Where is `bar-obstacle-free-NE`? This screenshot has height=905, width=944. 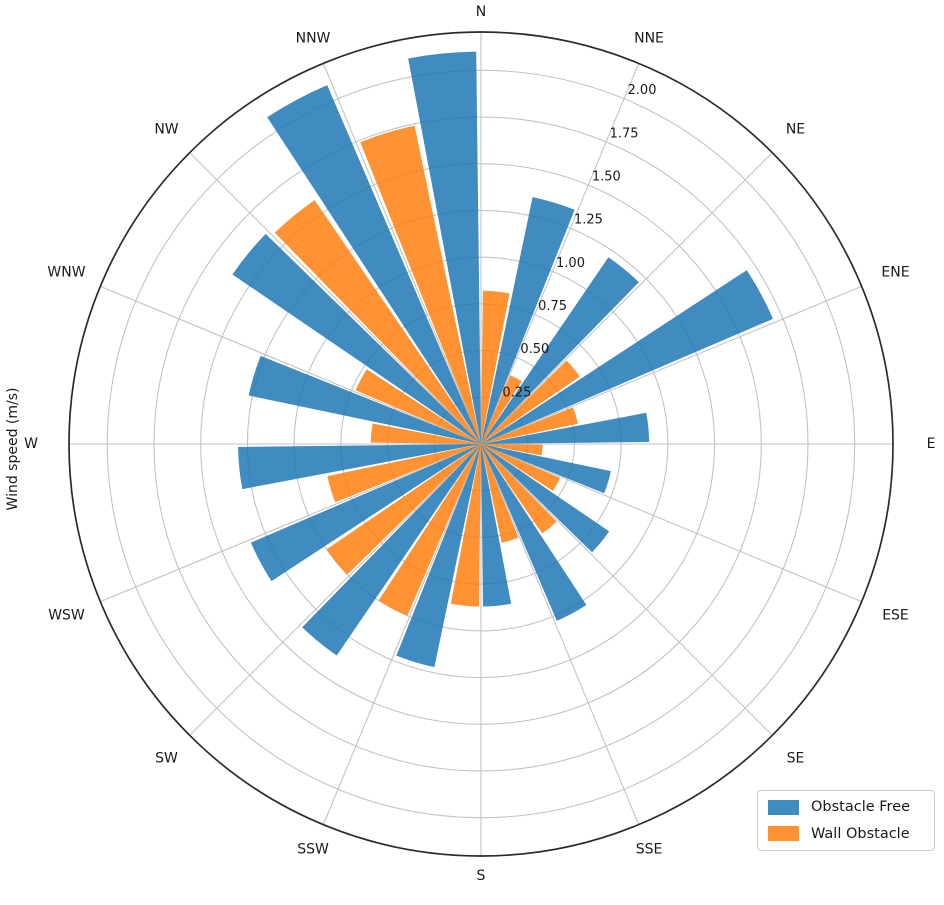 bar-obstacle-free-NE is located at coordinates (560, 350).